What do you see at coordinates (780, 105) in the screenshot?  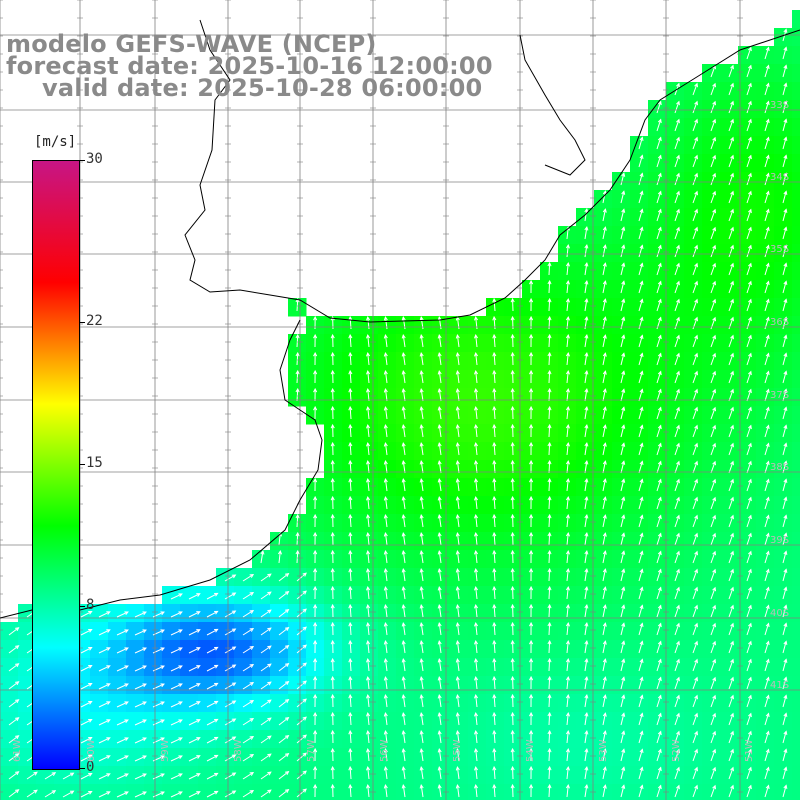 I see `latitude-label: 33S` at bounding box center [780, 105].